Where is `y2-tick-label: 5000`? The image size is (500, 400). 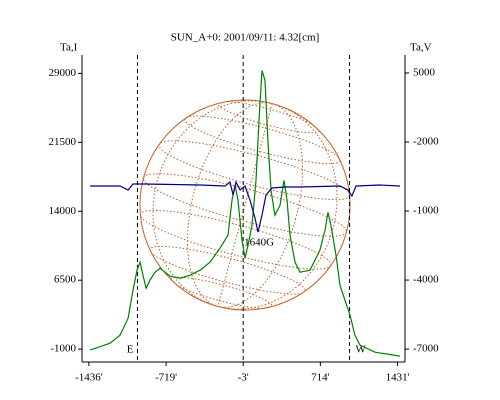
y2-tick-label: 5000 is located at coordinates (424, 72).